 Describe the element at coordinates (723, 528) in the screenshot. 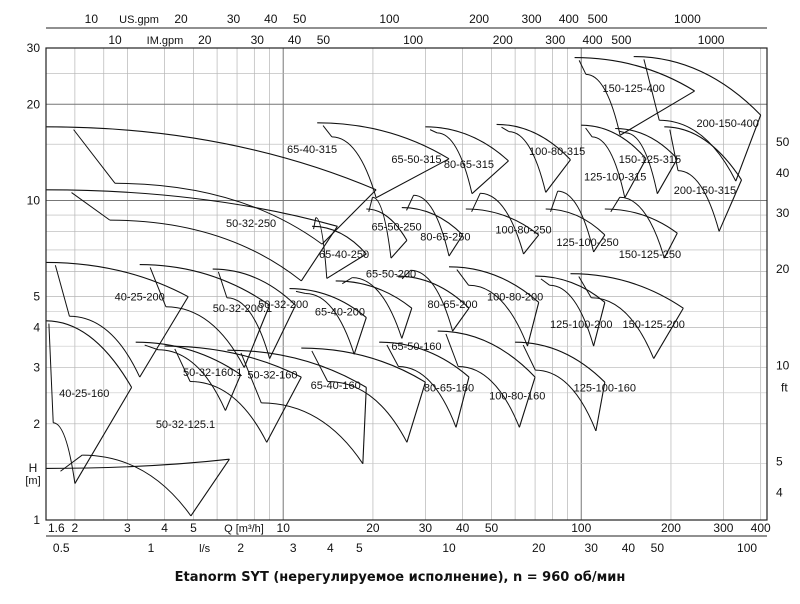

I see `x-tick-label: 300` at that location.